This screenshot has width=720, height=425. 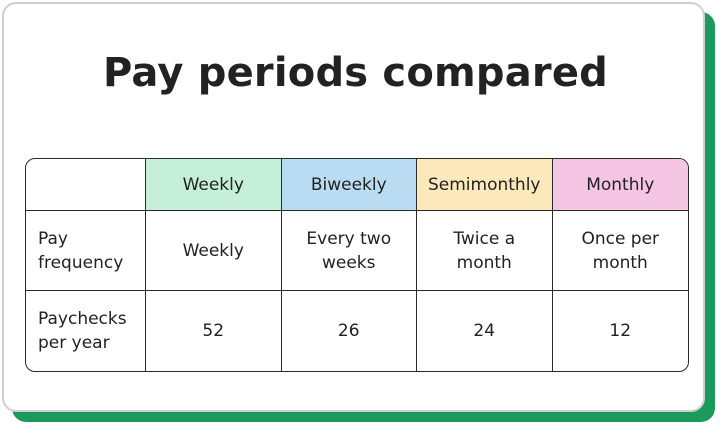 I want to click on row-label-paychecks-per-year: Paychecks per year, so click(x=86, y=331).